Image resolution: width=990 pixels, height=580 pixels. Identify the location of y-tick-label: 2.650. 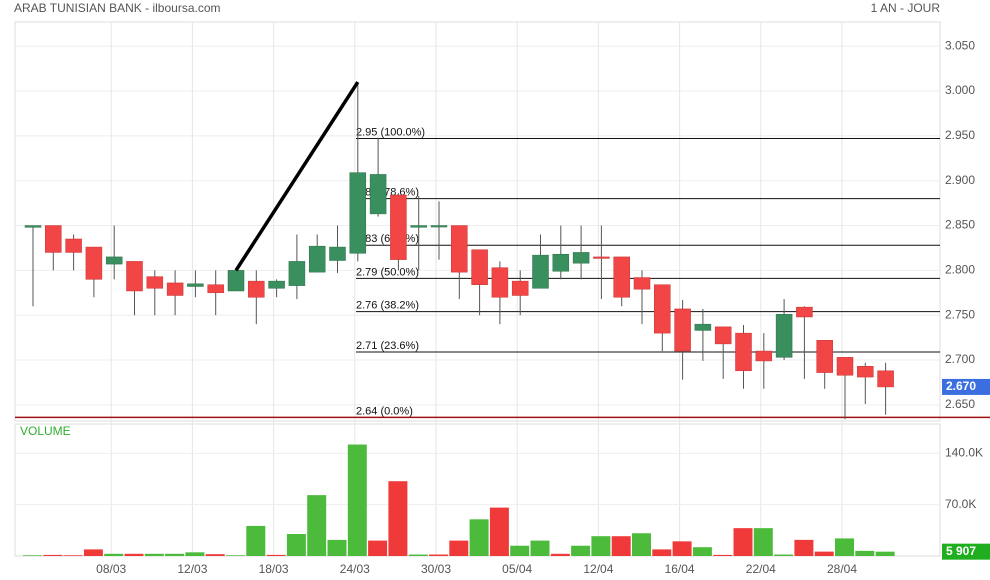
(960, 404).